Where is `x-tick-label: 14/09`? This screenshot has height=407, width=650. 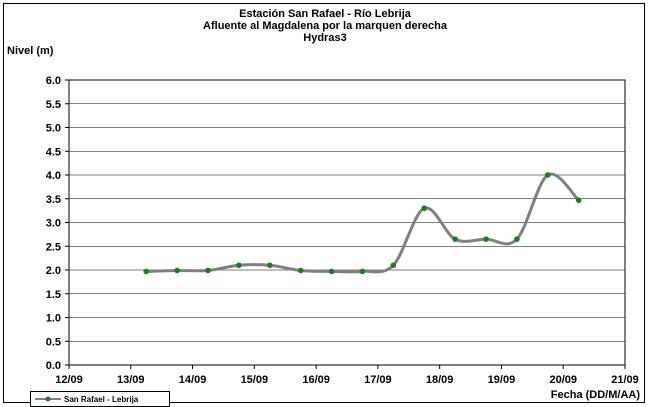
x-tick-label: 14/09 is located at coordinates (193, 380).